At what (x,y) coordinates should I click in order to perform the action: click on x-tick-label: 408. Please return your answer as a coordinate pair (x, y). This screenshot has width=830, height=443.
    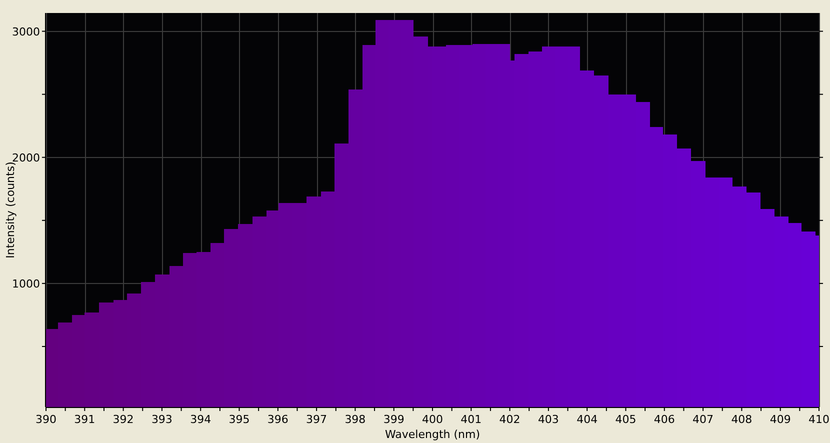
    Looking at the image, I should click on (741, 419).